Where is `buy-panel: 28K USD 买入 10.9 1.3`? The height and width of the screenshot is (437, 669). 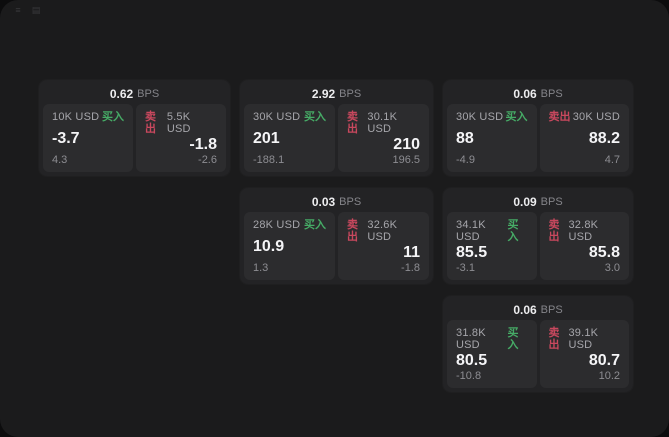
buy-panel: 28K USD 买入 10.9 1.3 is located at coordinates (289, 246).